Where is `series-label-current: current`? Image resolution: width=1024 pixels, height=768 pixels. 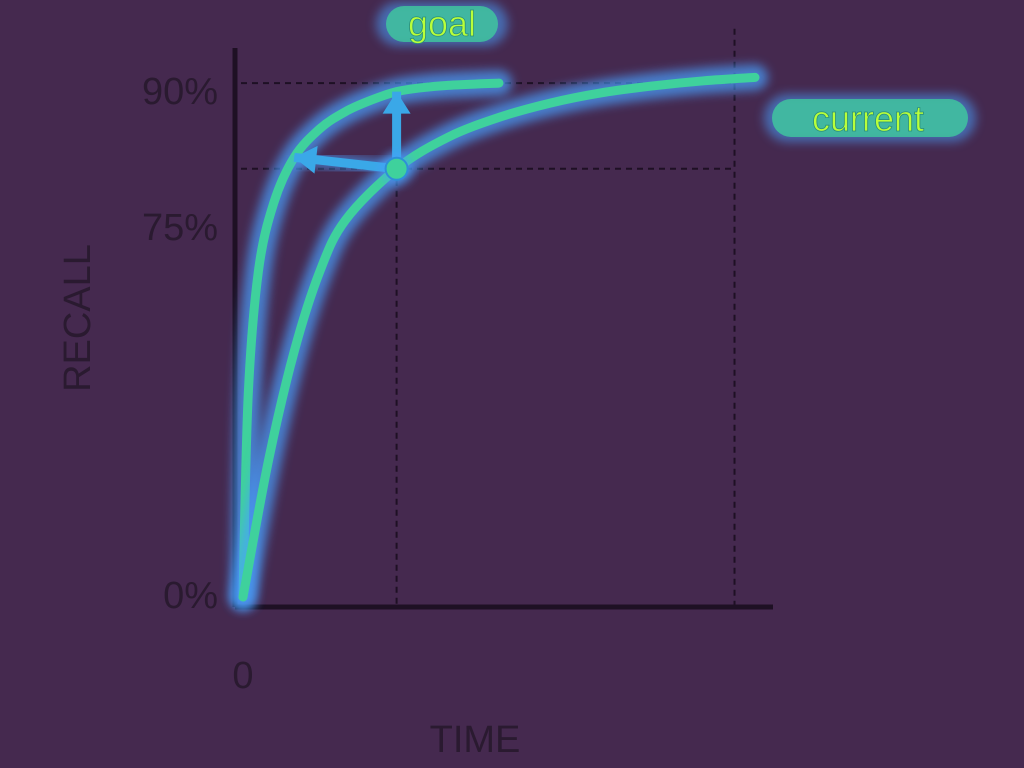
series-label-current: current is located at coordinates (868, 118).